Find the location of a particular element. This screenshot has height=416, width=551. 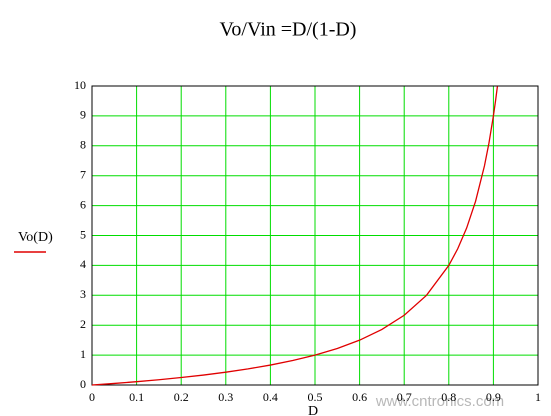

y-tick-label: 3 is located at coordinates (83, 294).